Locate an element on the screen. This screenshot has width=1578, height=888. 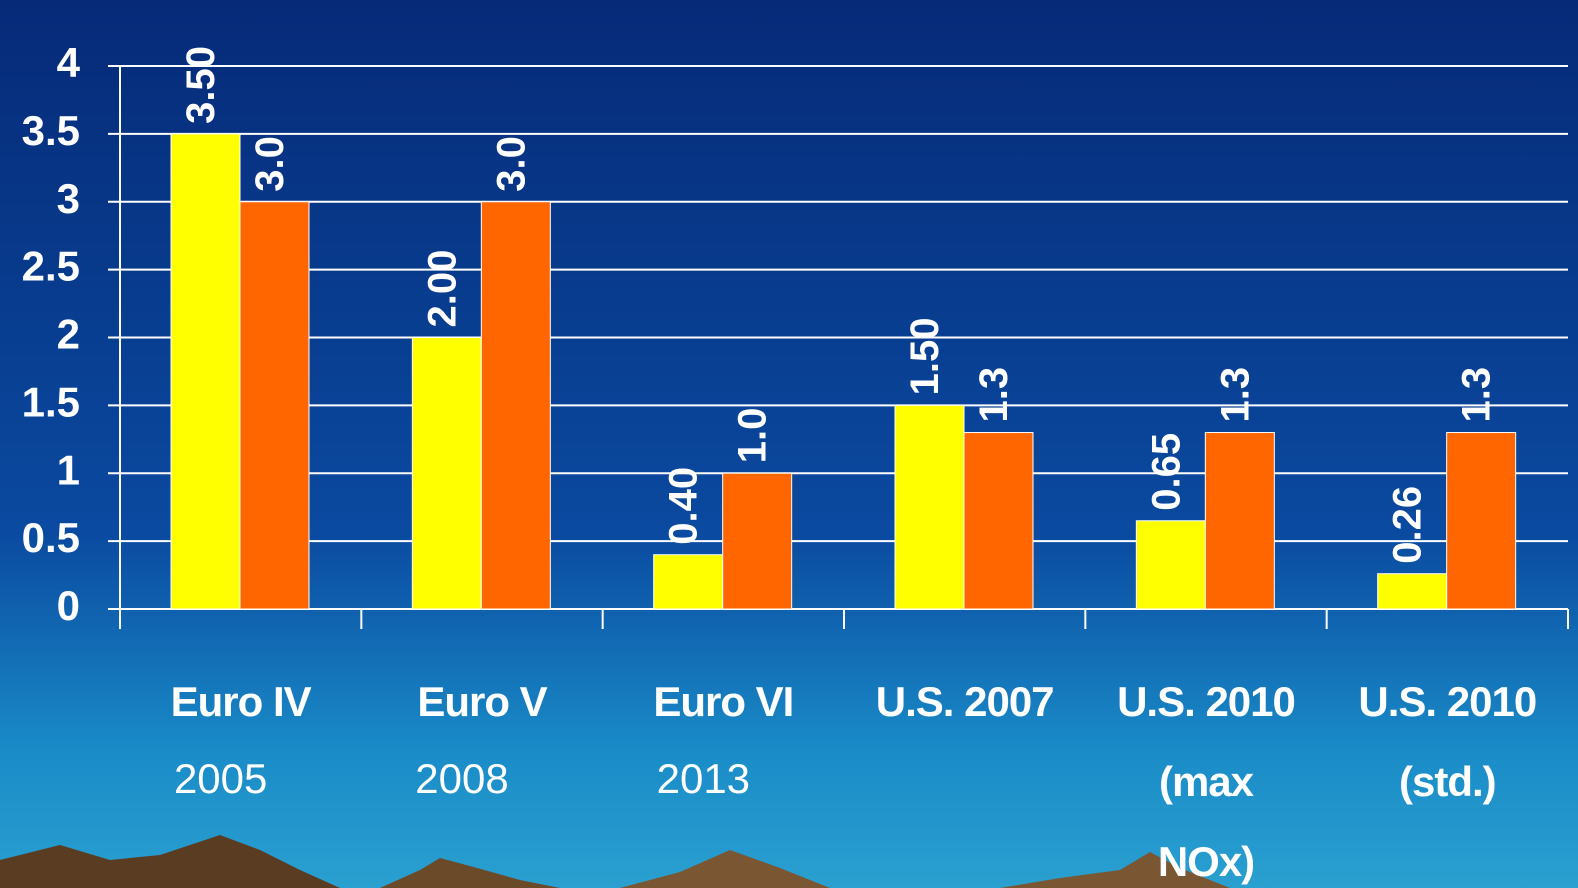
x-tick-sublabel: 2013 is located at coordinates (703, 778).